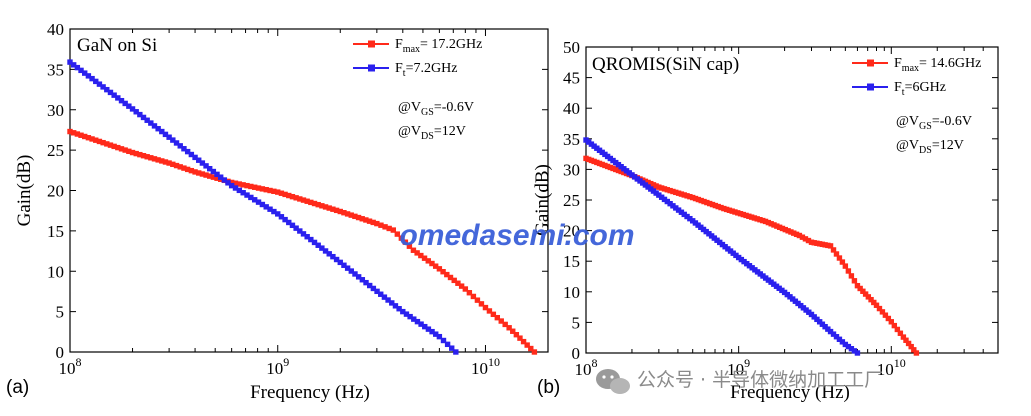 The width and height of the screenshot is (1031, 416). Describe the element at coordinates (790, 392) in the screenshot. I see `x-axis-title: Frequency (Hz)` at that location.